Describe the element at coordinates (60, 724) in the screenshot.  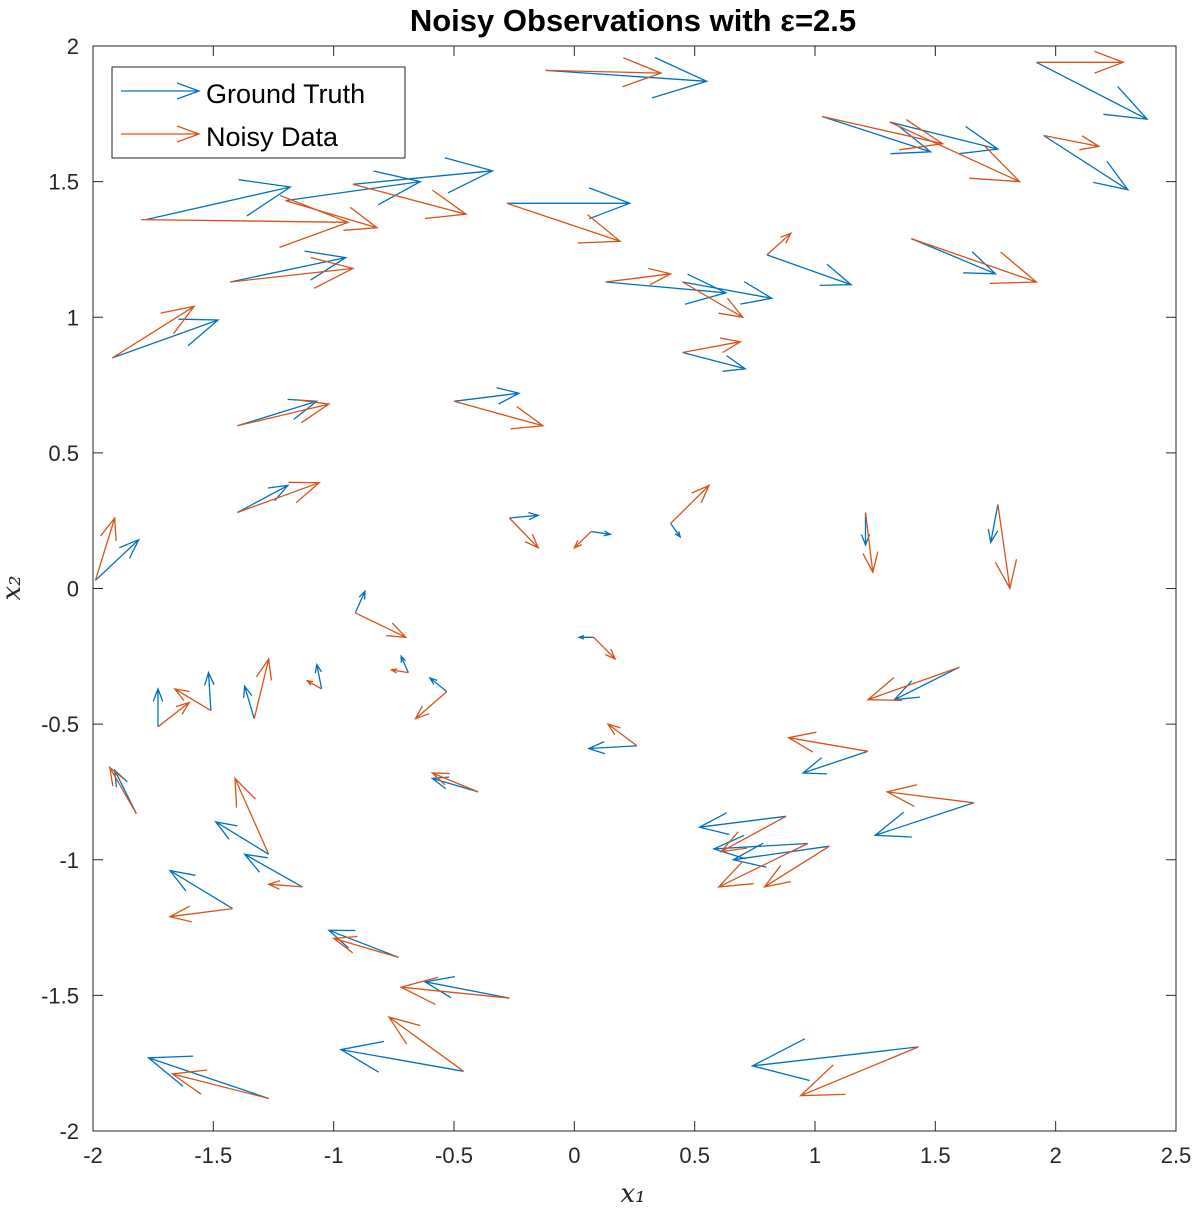
I see `y-tick-label: -0.5` at that location.